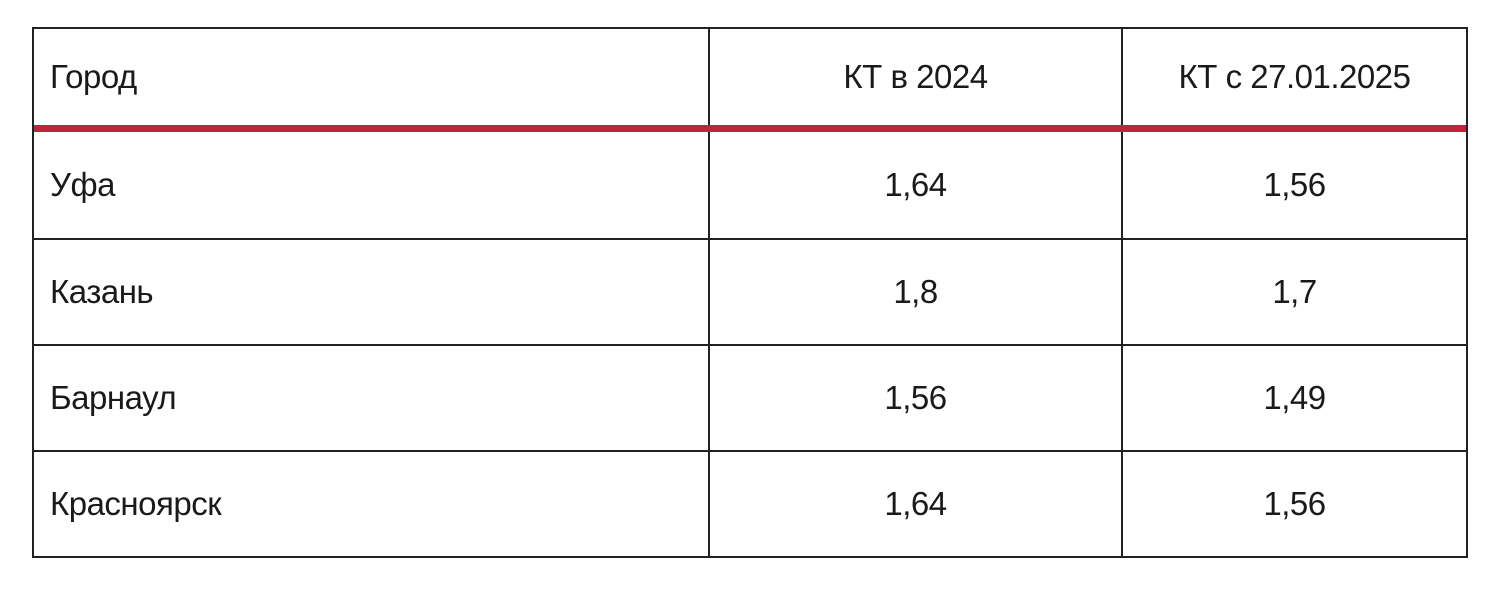  I want to click on header-cell: КТ в 2024, so click(914, 77).